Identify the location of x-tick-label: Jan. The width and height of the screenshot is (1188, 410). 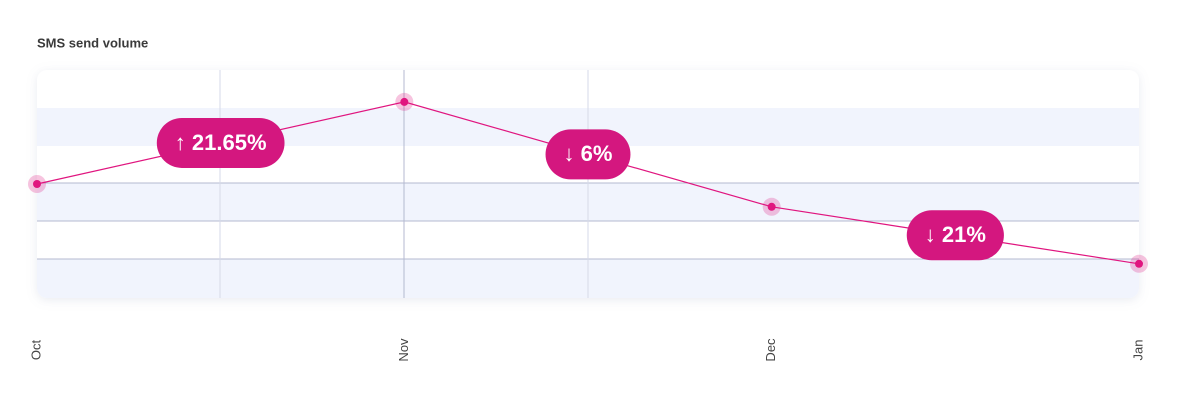
(1137, 350).